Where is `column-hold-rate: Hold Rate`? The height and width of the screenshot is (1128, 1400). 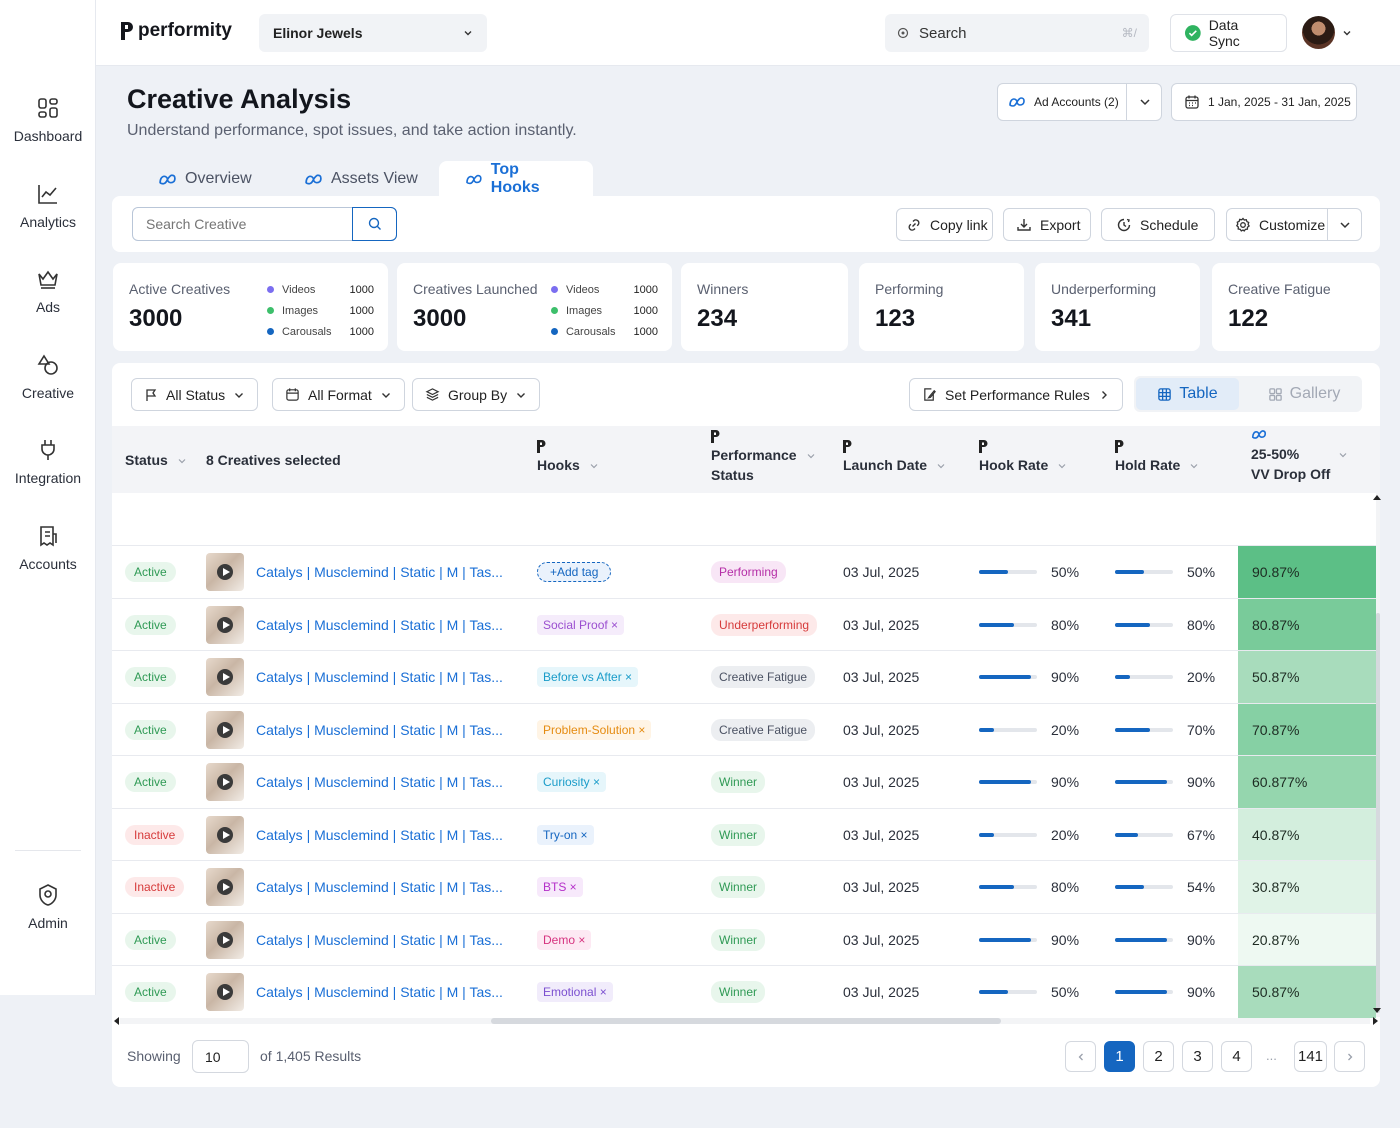
column-hold-rate: Hold Rate is located at coordinates (1156, 457).